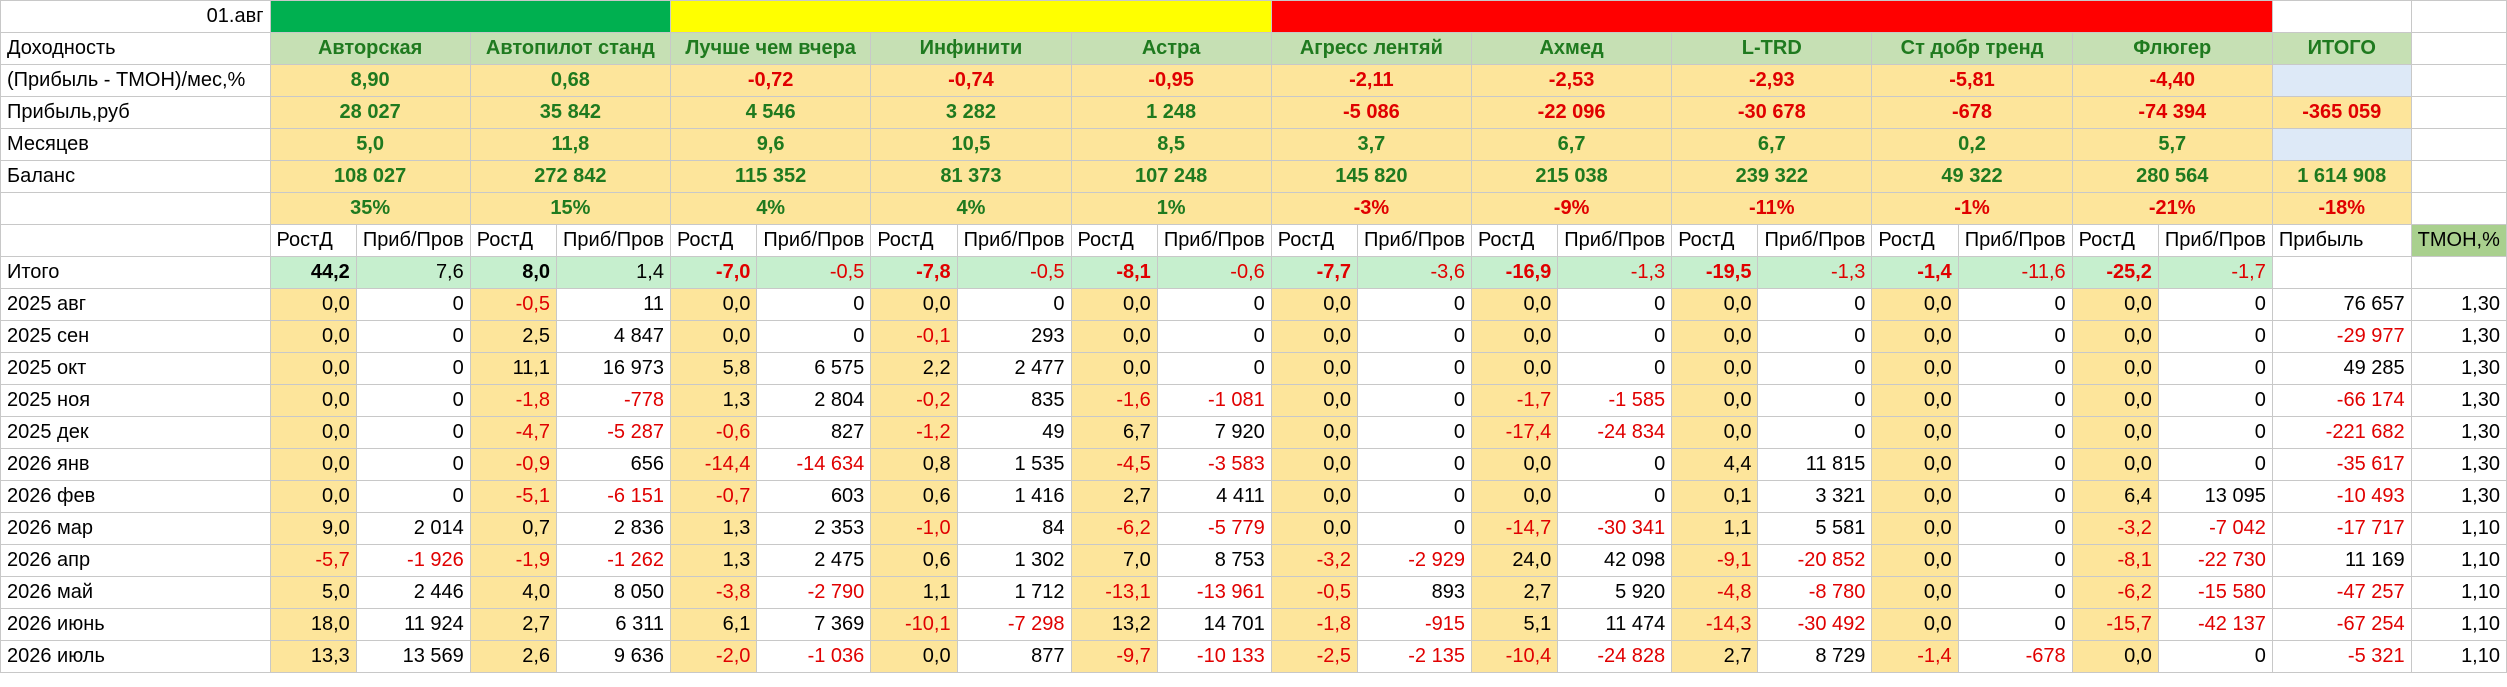  What do you see at coordinates (2172, 80) in the screenshot?
I see `summary-profit_pct: -4,40` at bounding box center [2172, 80].